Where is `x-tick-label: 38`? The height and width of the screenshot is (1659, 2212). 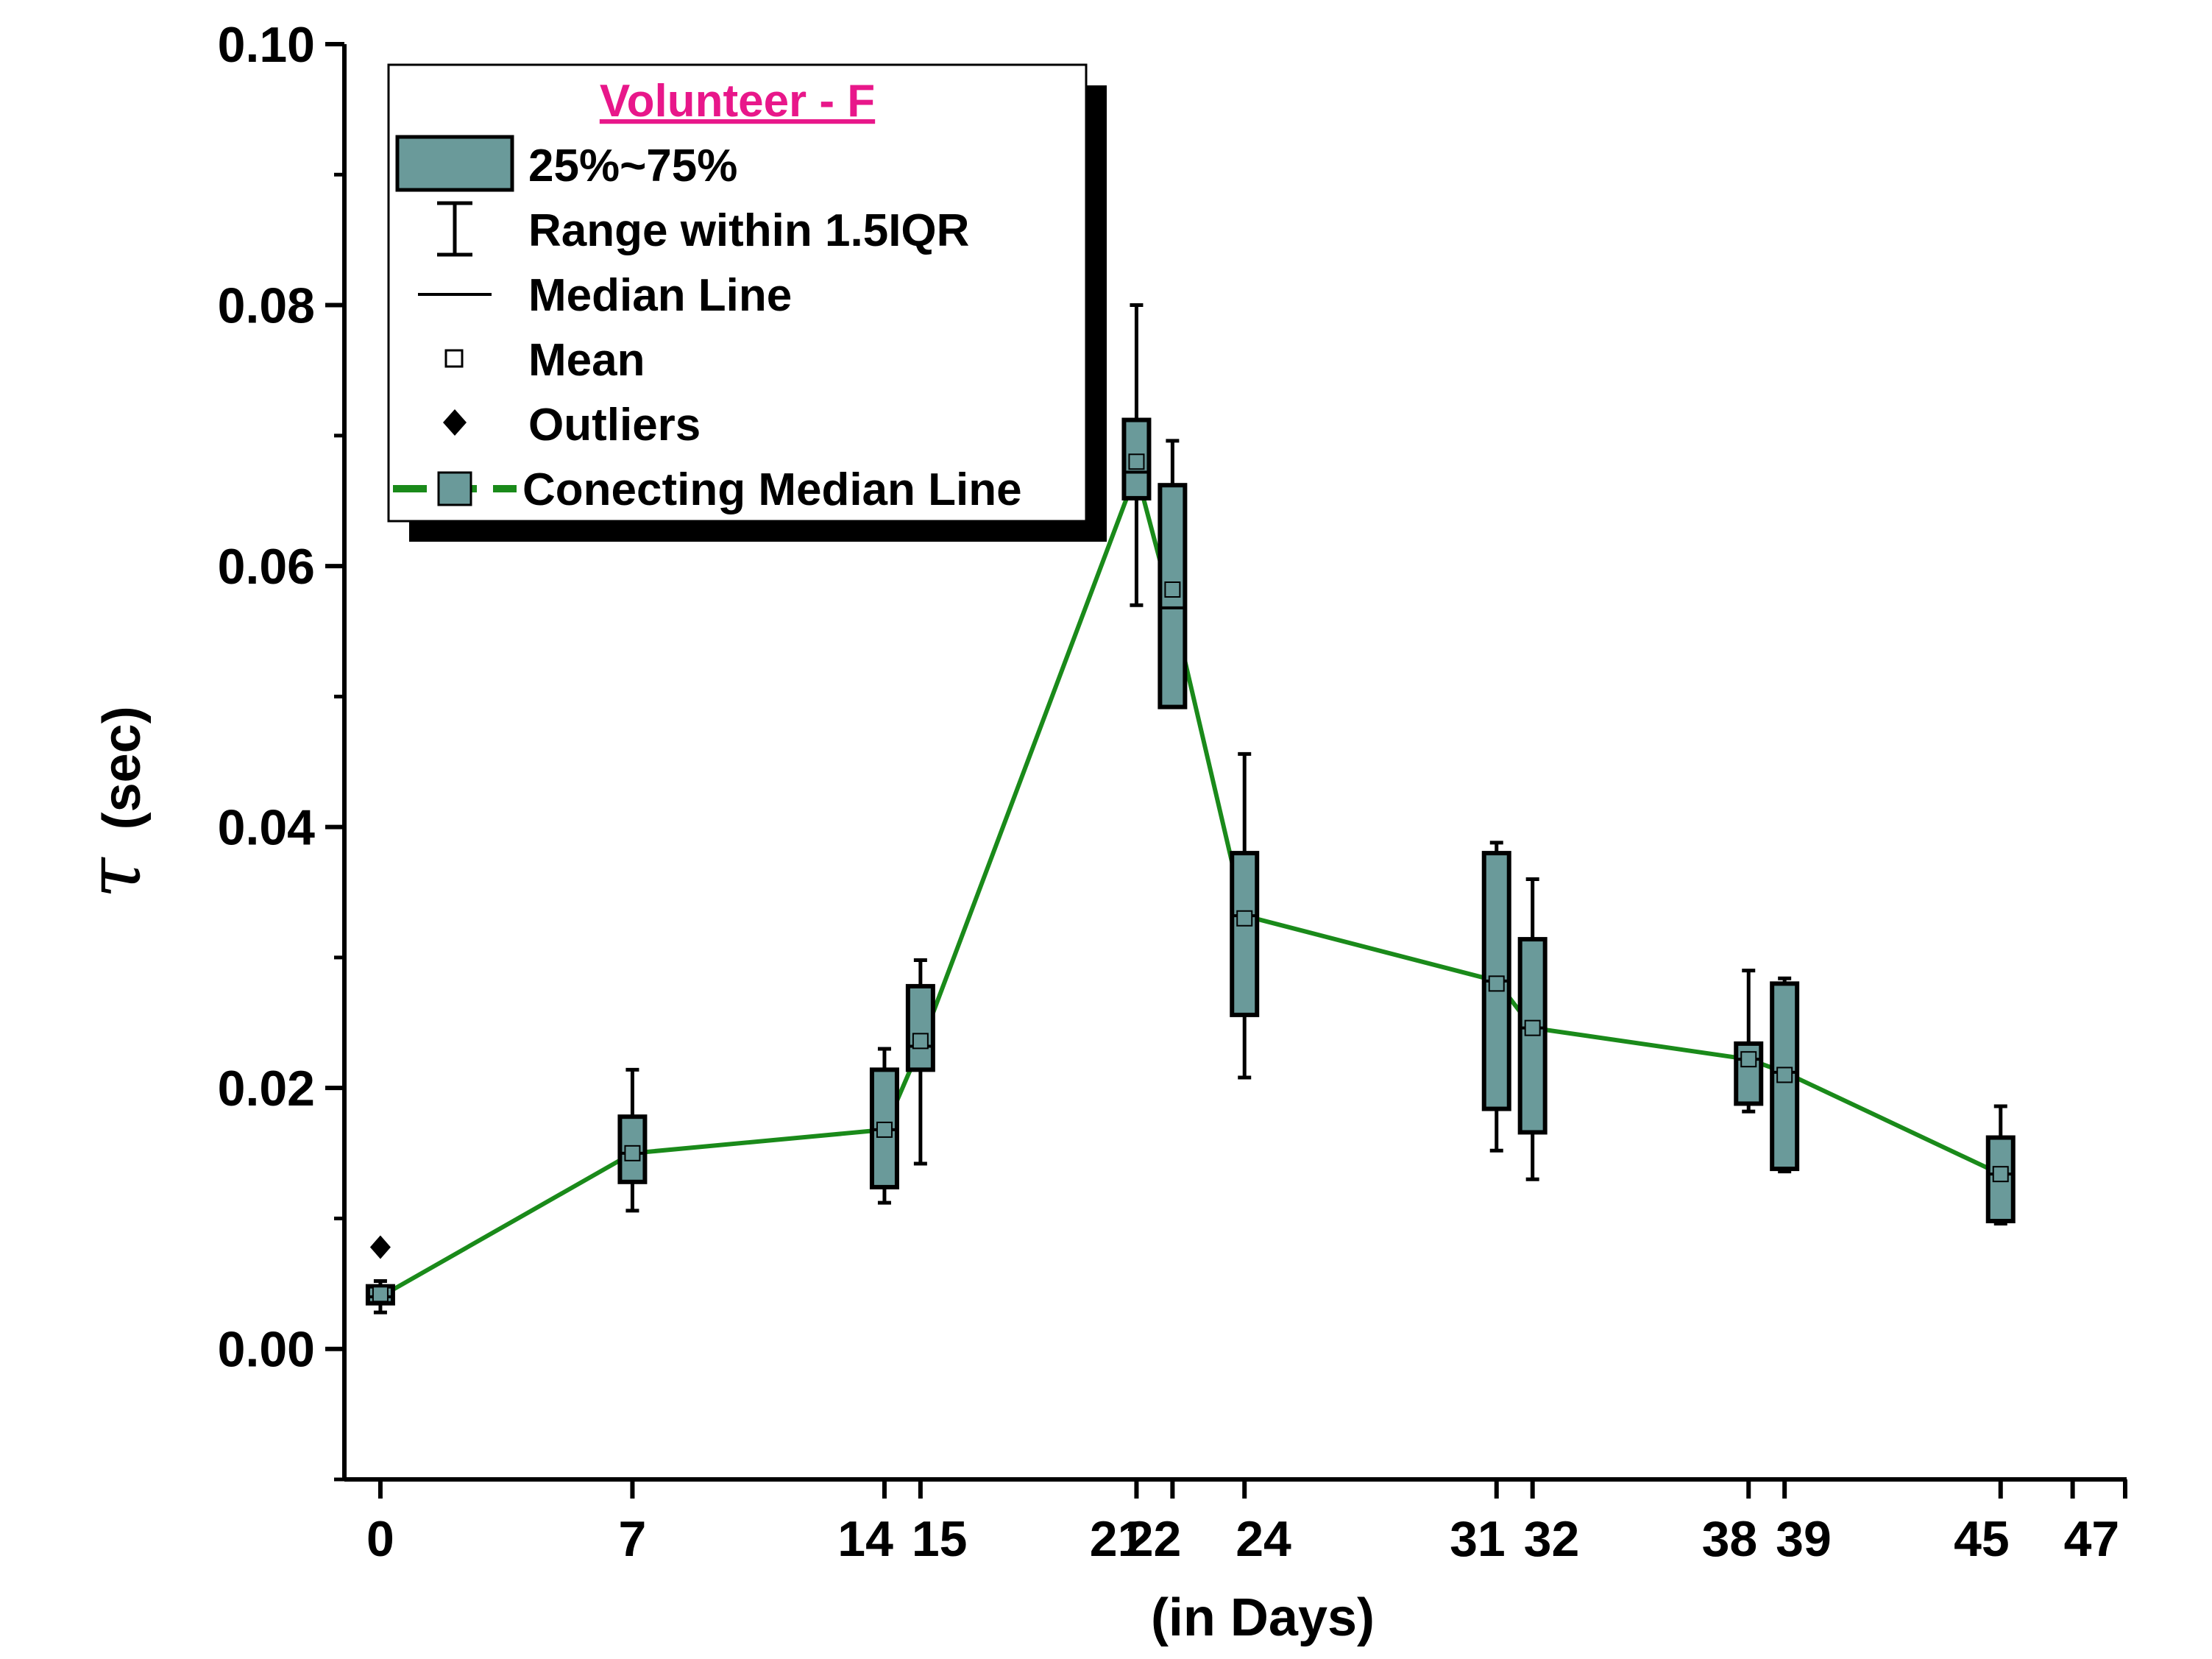 x-tick-label: 38 is located at coordinates (1730, 1539).